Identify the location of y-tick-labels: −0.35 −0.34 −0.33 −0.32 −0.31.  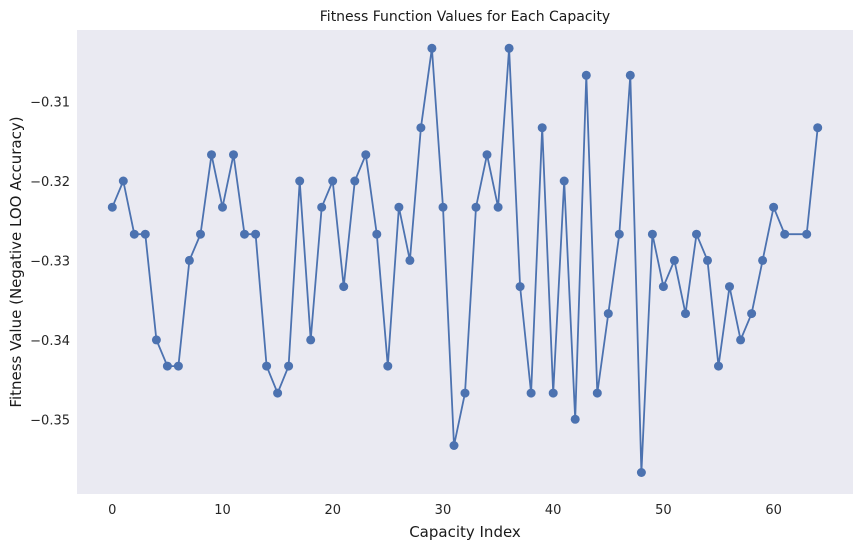
(50, 262).